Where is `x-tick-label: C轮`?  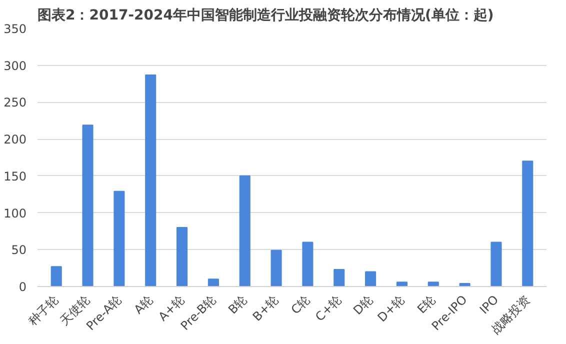
x-tick-label: C轮 is located at coordinates (300, 304).